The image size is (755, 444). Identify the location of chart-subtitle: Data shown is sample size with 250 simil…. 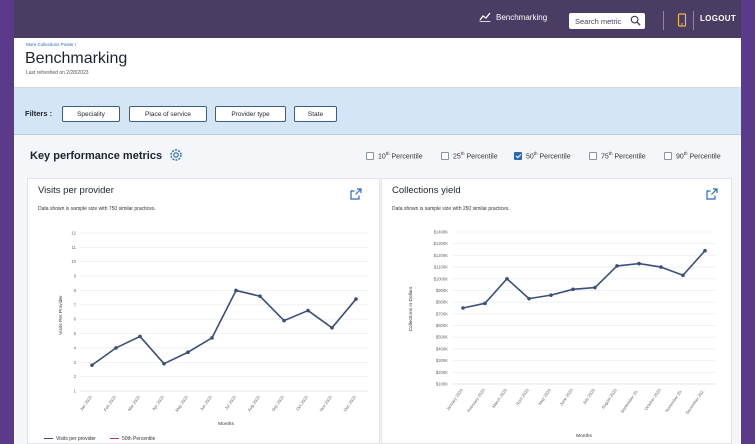
(451, 209).